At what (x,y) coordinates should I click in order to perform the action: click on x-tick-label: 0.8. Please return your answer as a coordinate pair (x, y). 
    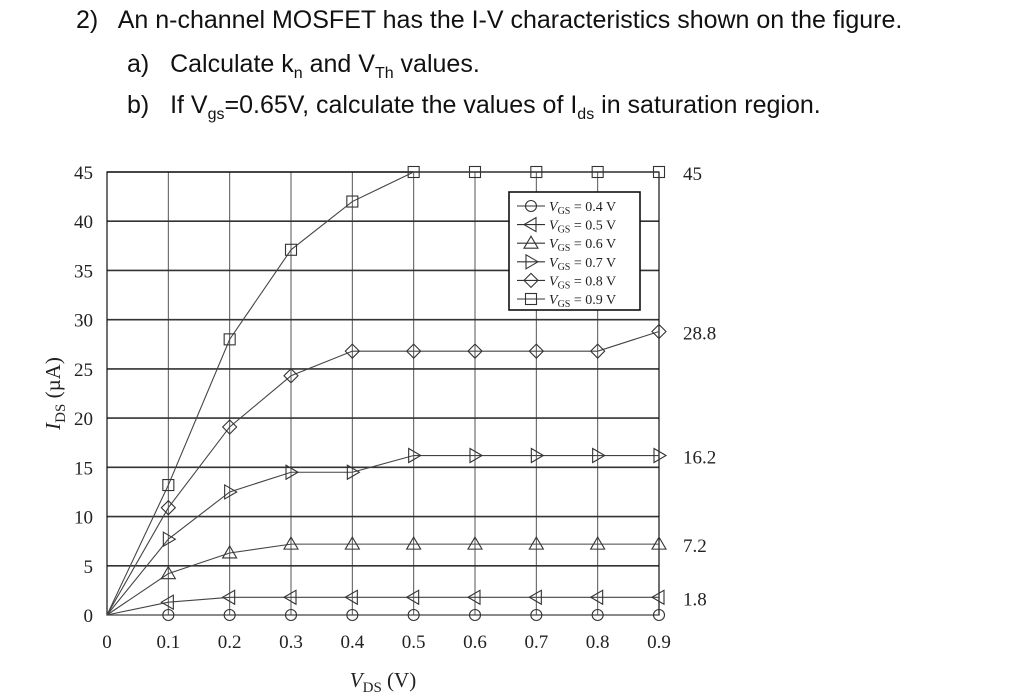
    Looking at the image, I should click on (598, 642).